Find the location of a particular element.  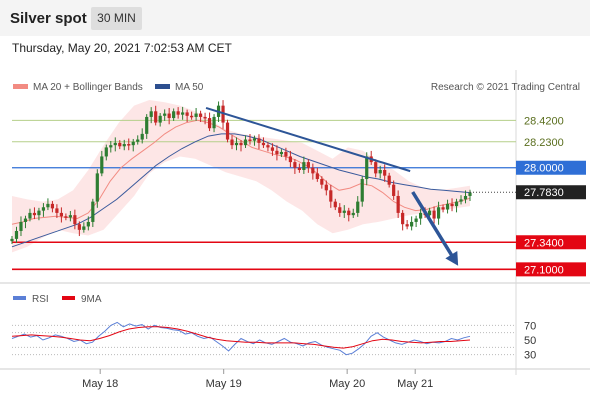

rsi-line is located at coordinates (241, 338).